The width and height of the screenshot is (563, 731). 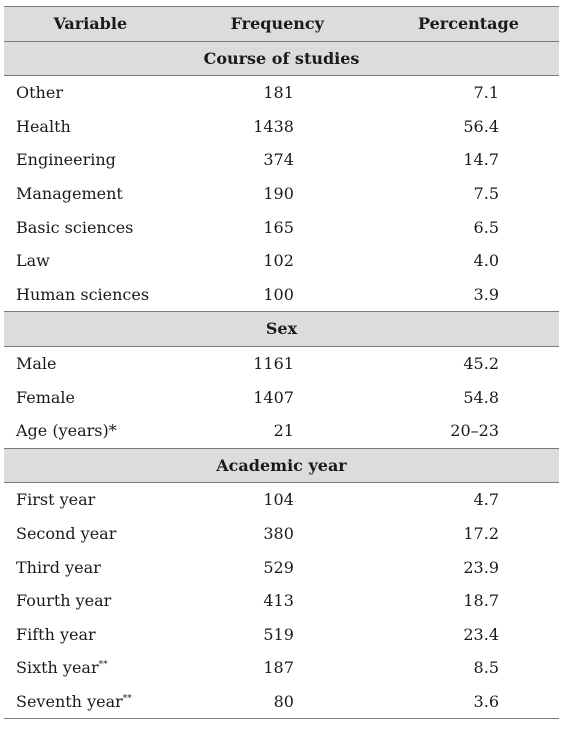 I want to click on row-label-cell: Seventh year**, so click(x=90, y=702).